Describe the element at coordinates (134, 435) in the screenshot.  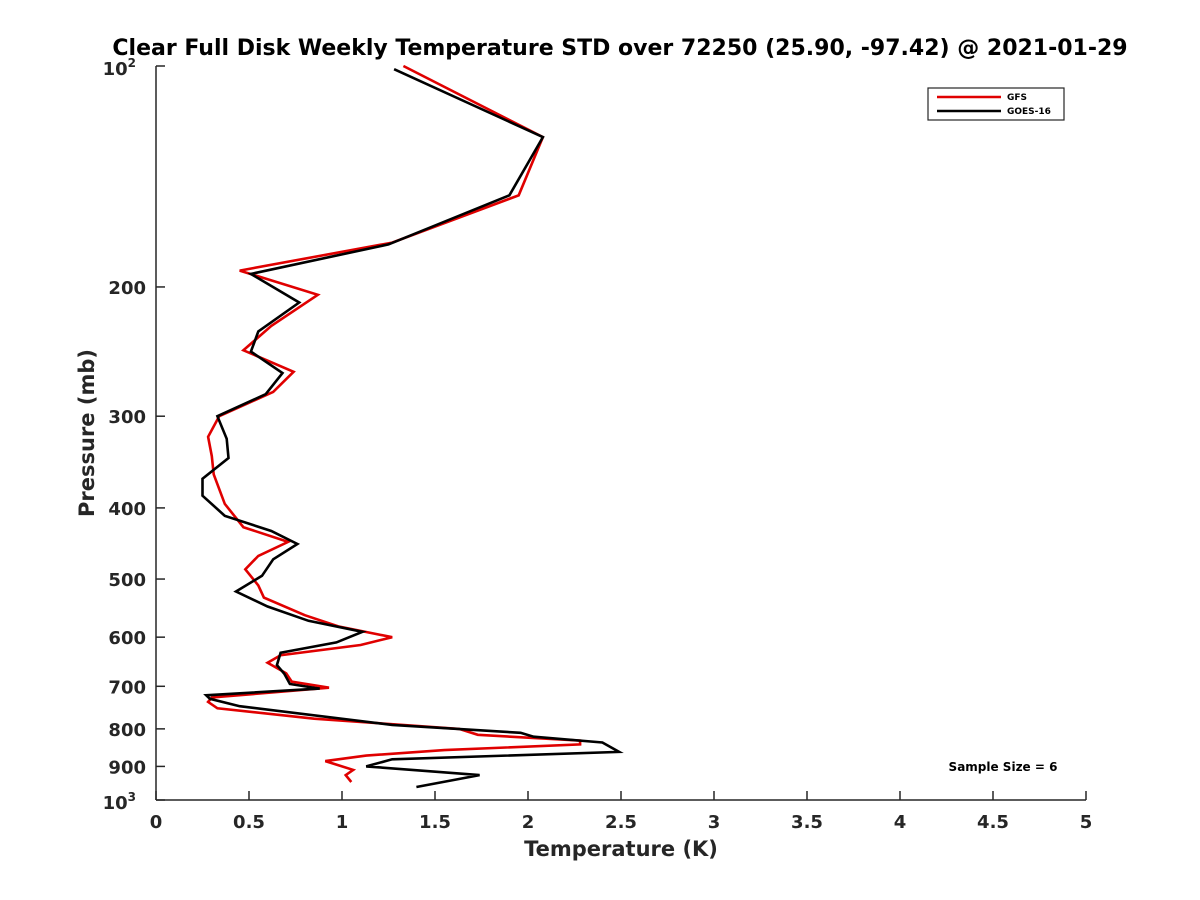
I see `y-ticks: 10² 200 300 400 500 600 700 800 900 10³` at that location.